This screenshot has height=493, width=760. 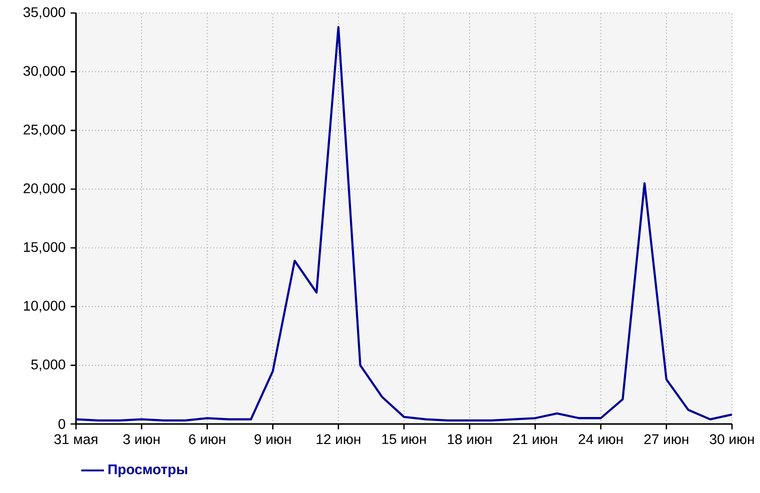 I want to click on y-tick-label: 35,000, so click(x=44, y=13).